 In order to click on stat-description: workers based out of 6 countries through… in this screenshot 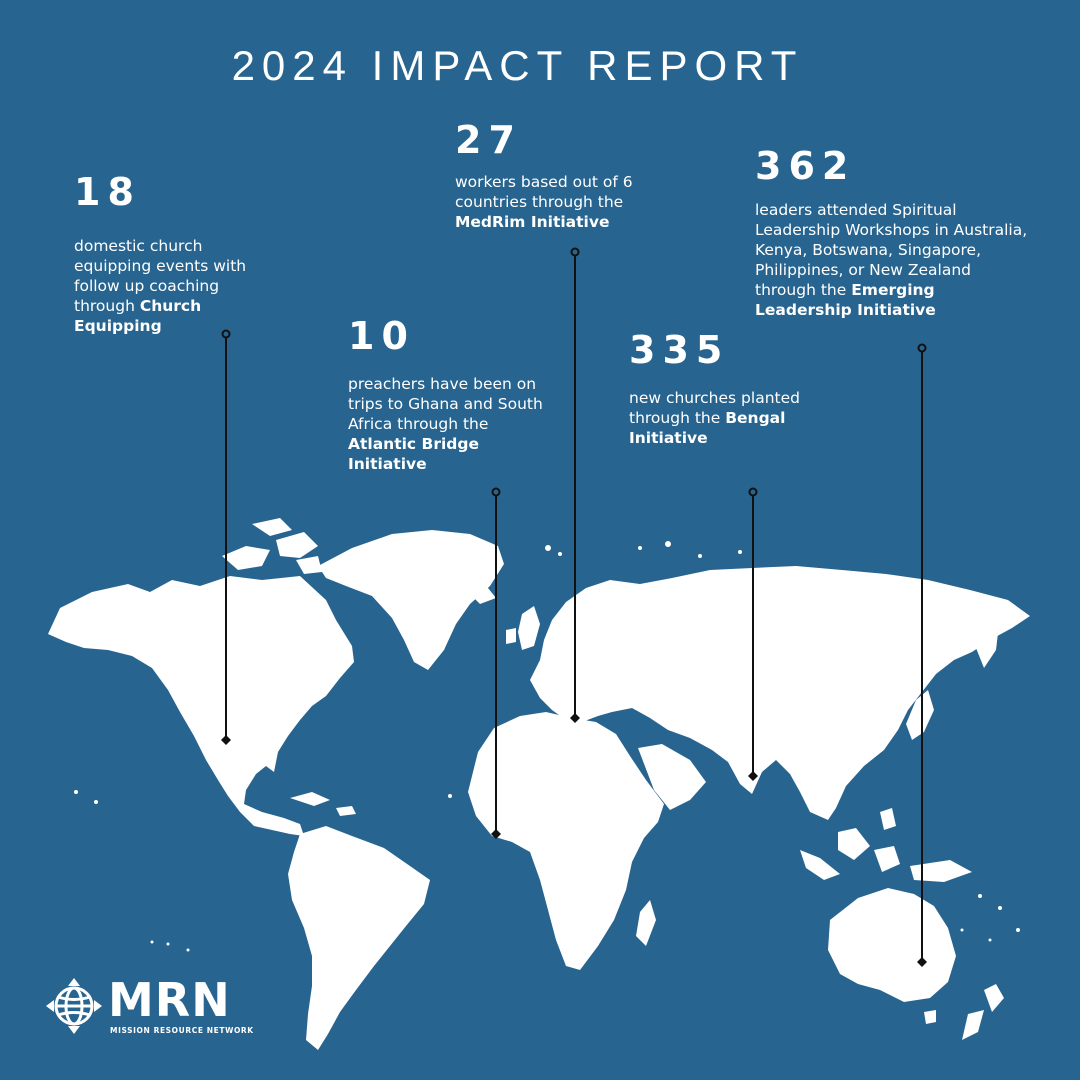, I will do `click(544, 202)`.